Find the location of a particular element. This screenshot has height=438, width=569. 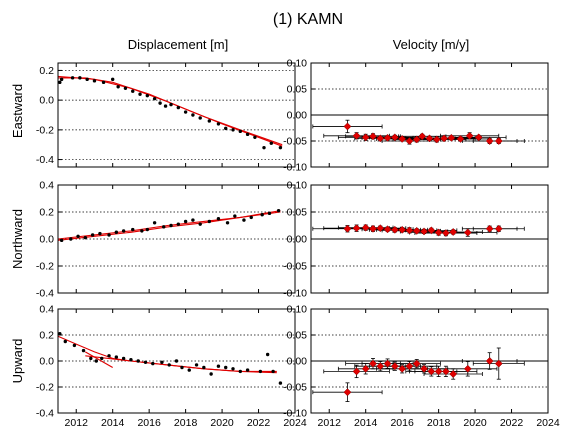

panel-northward-displacement: -0.4 -0.2 0.0 0.2 0.4 is located at coordinates (166, 240).